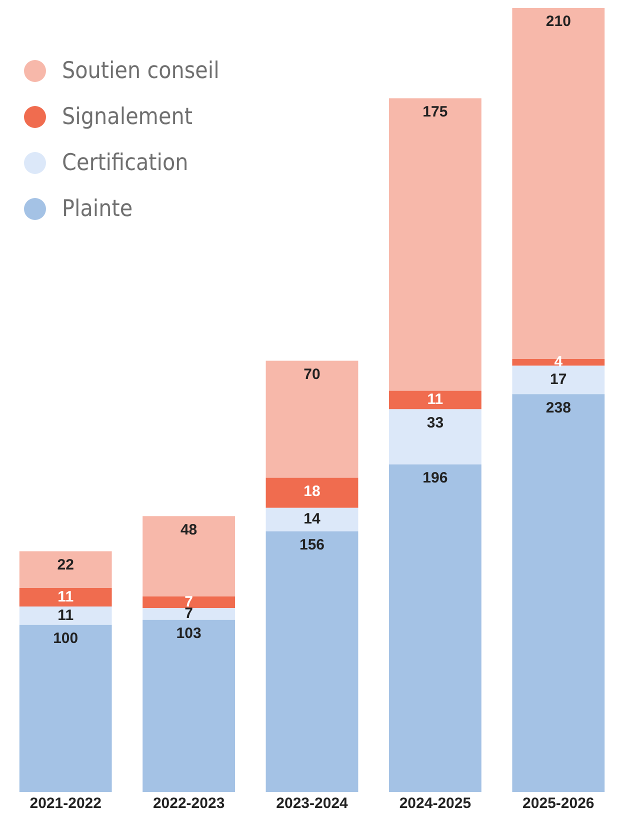  I want to click on data-label: 103, so click(189, 633).